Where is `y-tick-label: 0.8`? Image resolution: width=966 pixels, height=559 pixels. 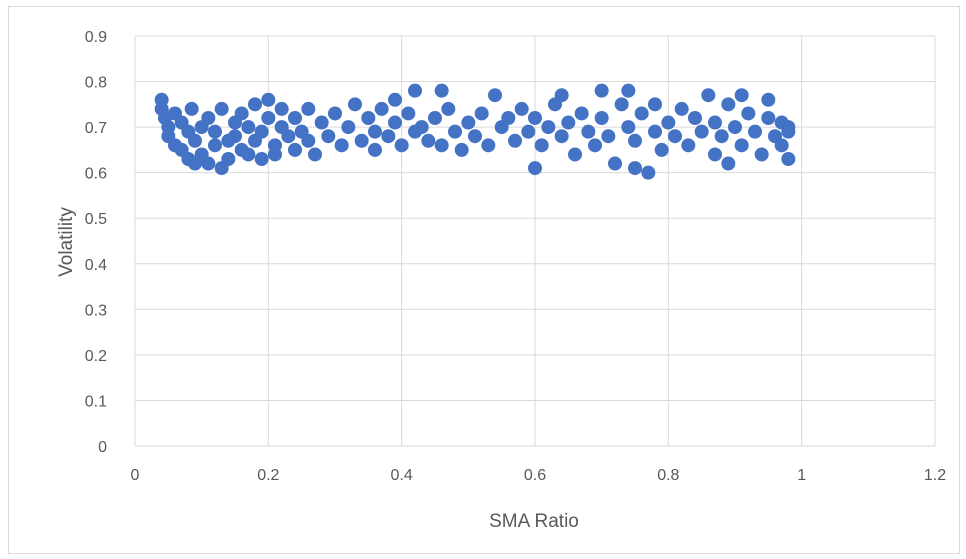
y-tick-label: 0.8 is located at coordinates (96, 83).